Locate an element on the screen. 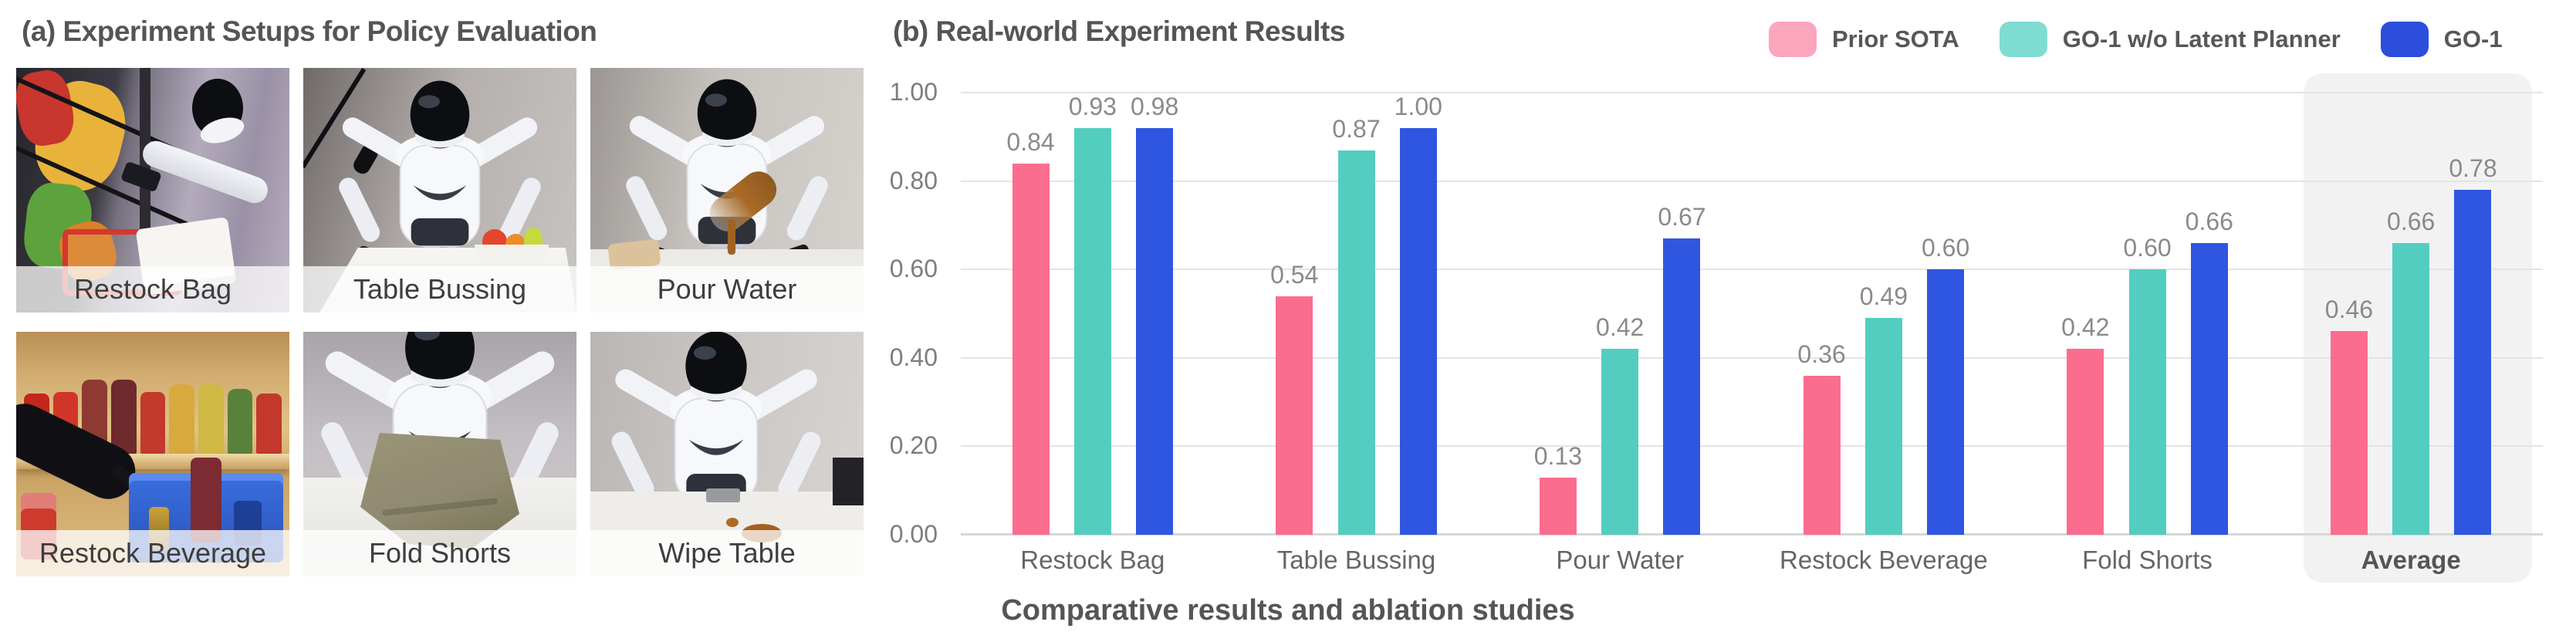 The width and height of the screenshot is (2576, 642). bar-value-label: 0.54 is located at coordinates (1294, 274).